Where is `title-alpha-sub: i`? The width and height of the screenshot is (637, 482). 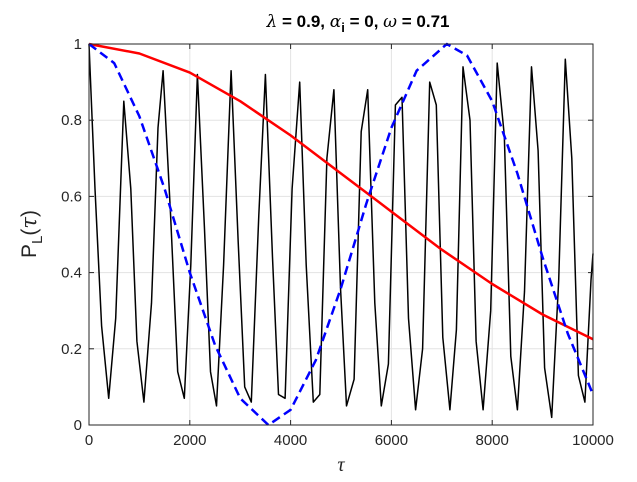
title-alpha-sub: i is located at coordinates (343, 27).